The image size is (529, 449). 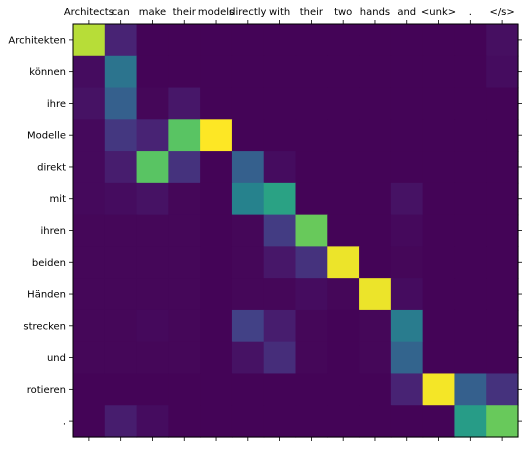 I want to click on y-tick-label: Händen, so click(x=46, y=295).